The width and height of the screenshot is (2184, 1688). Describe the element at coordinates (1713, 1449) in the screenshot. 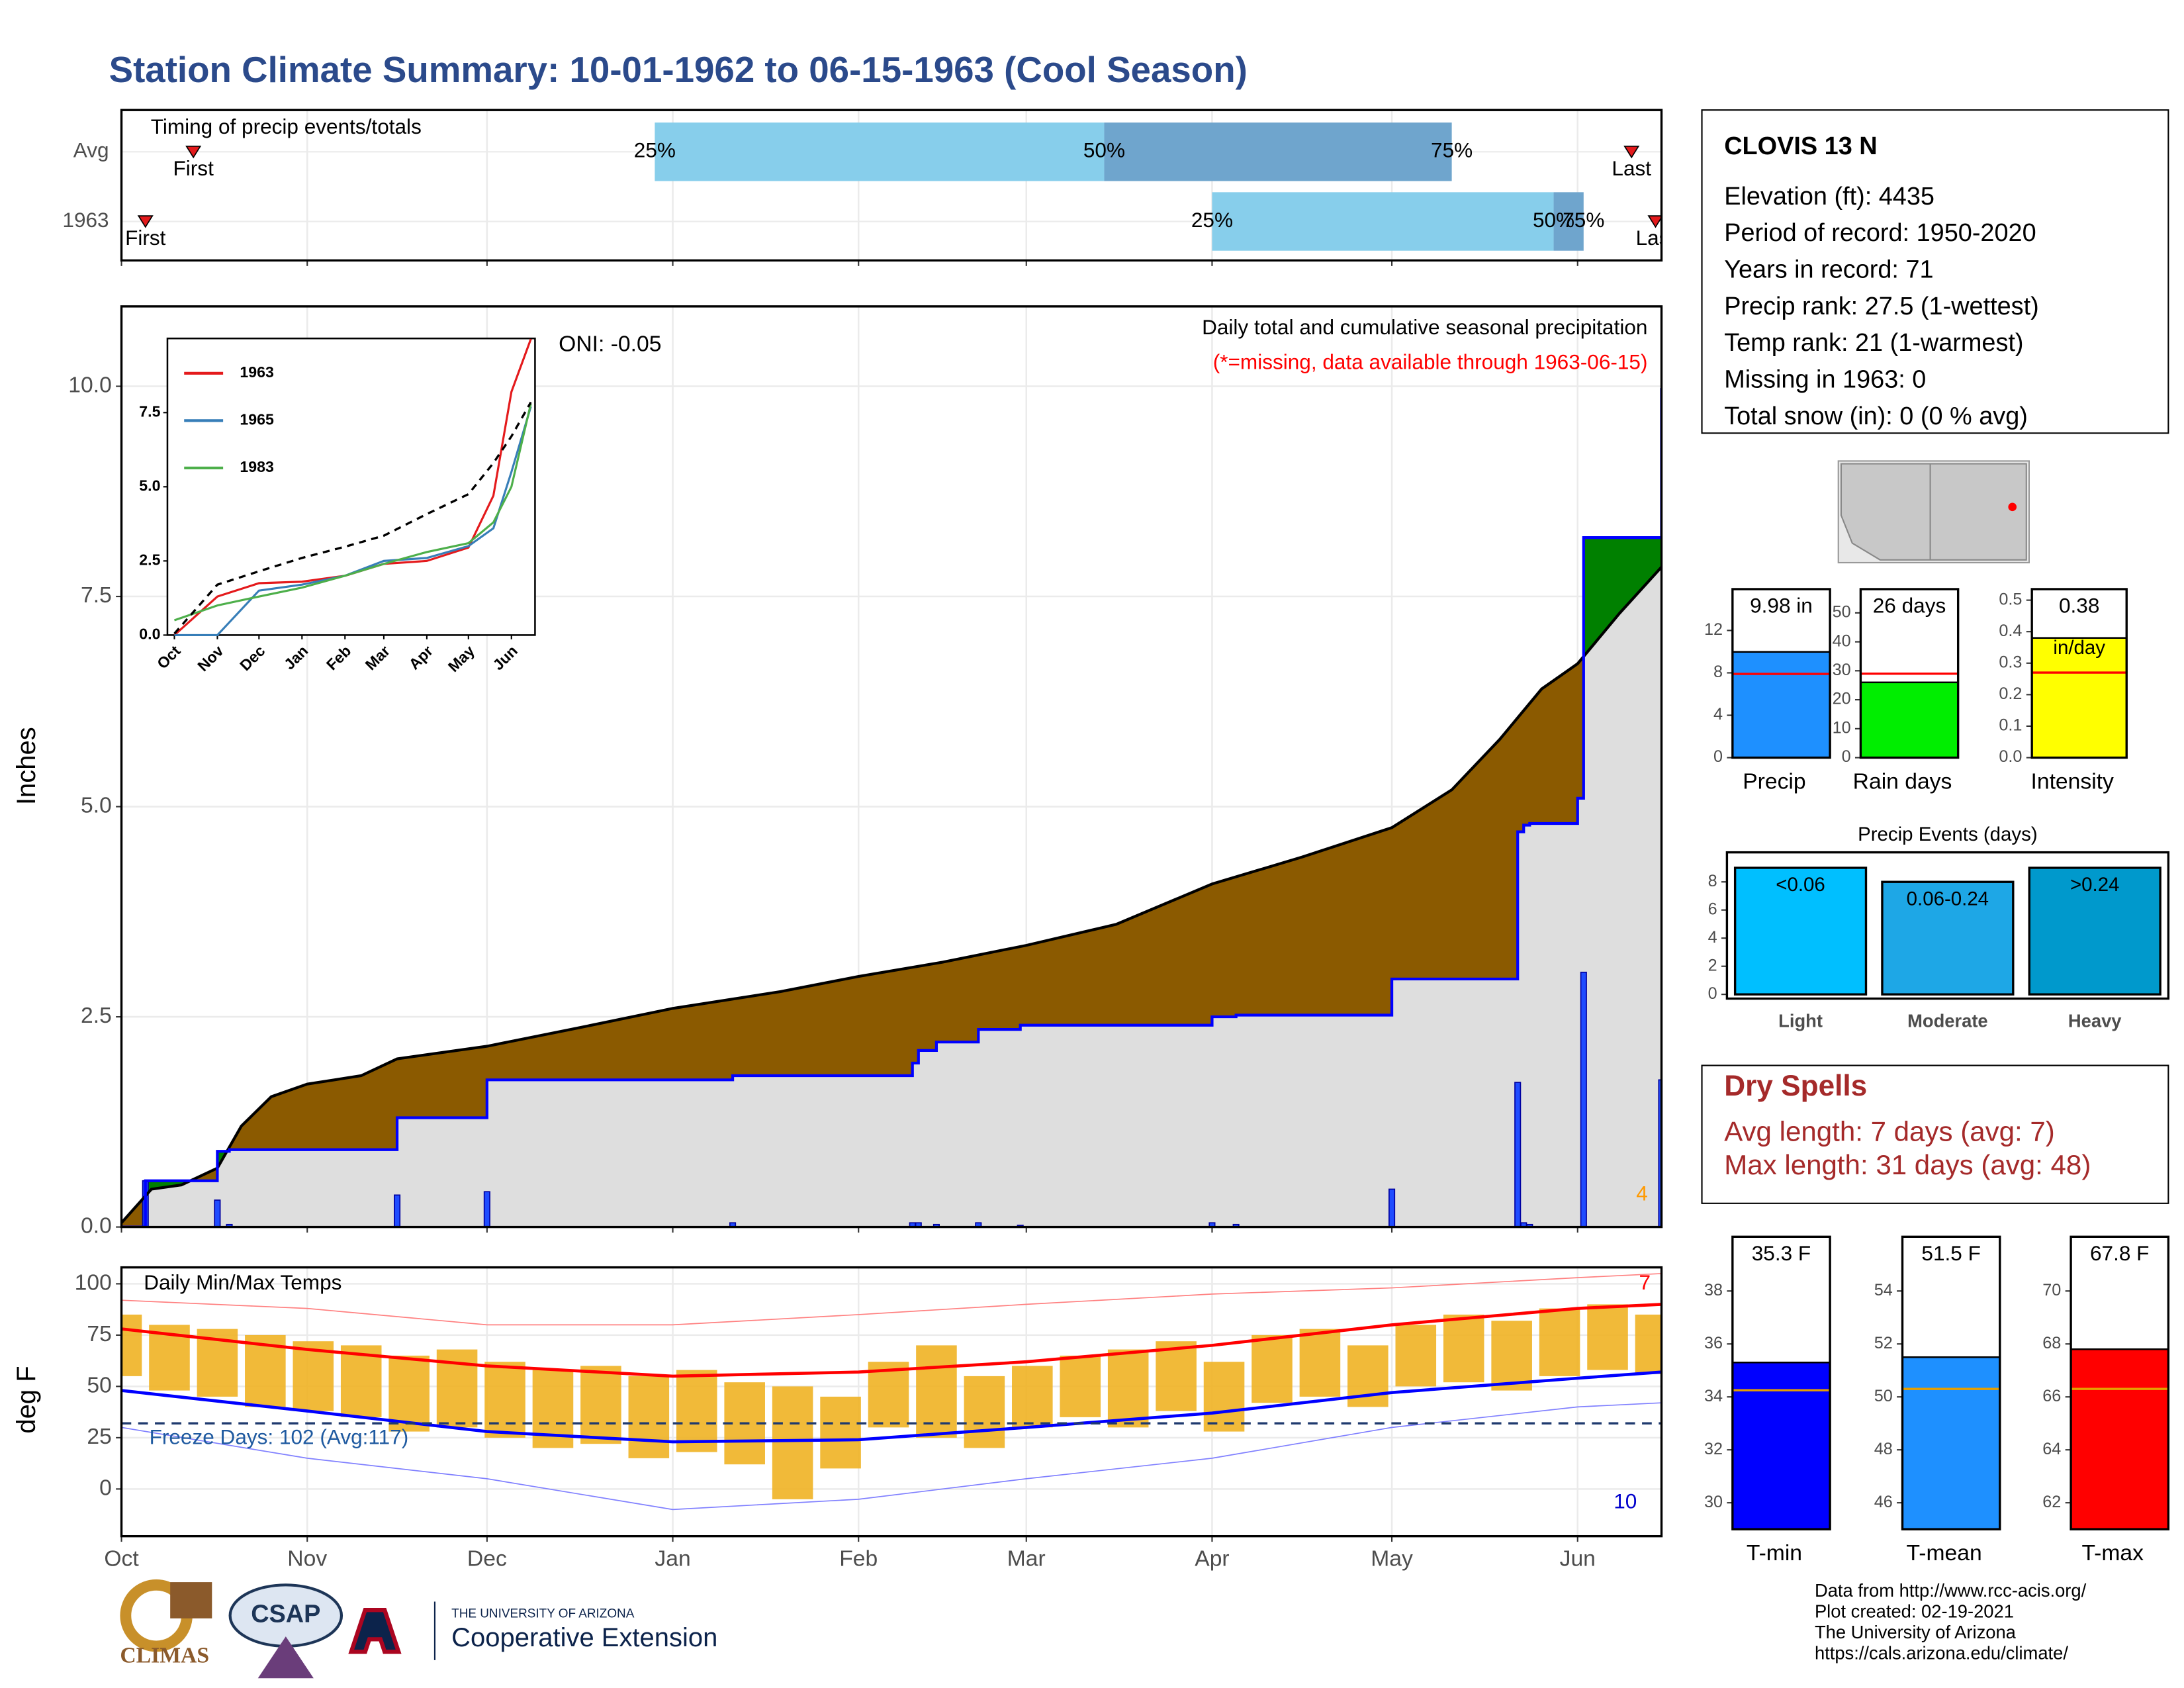

I see `y-tick-label: 32` at that location.